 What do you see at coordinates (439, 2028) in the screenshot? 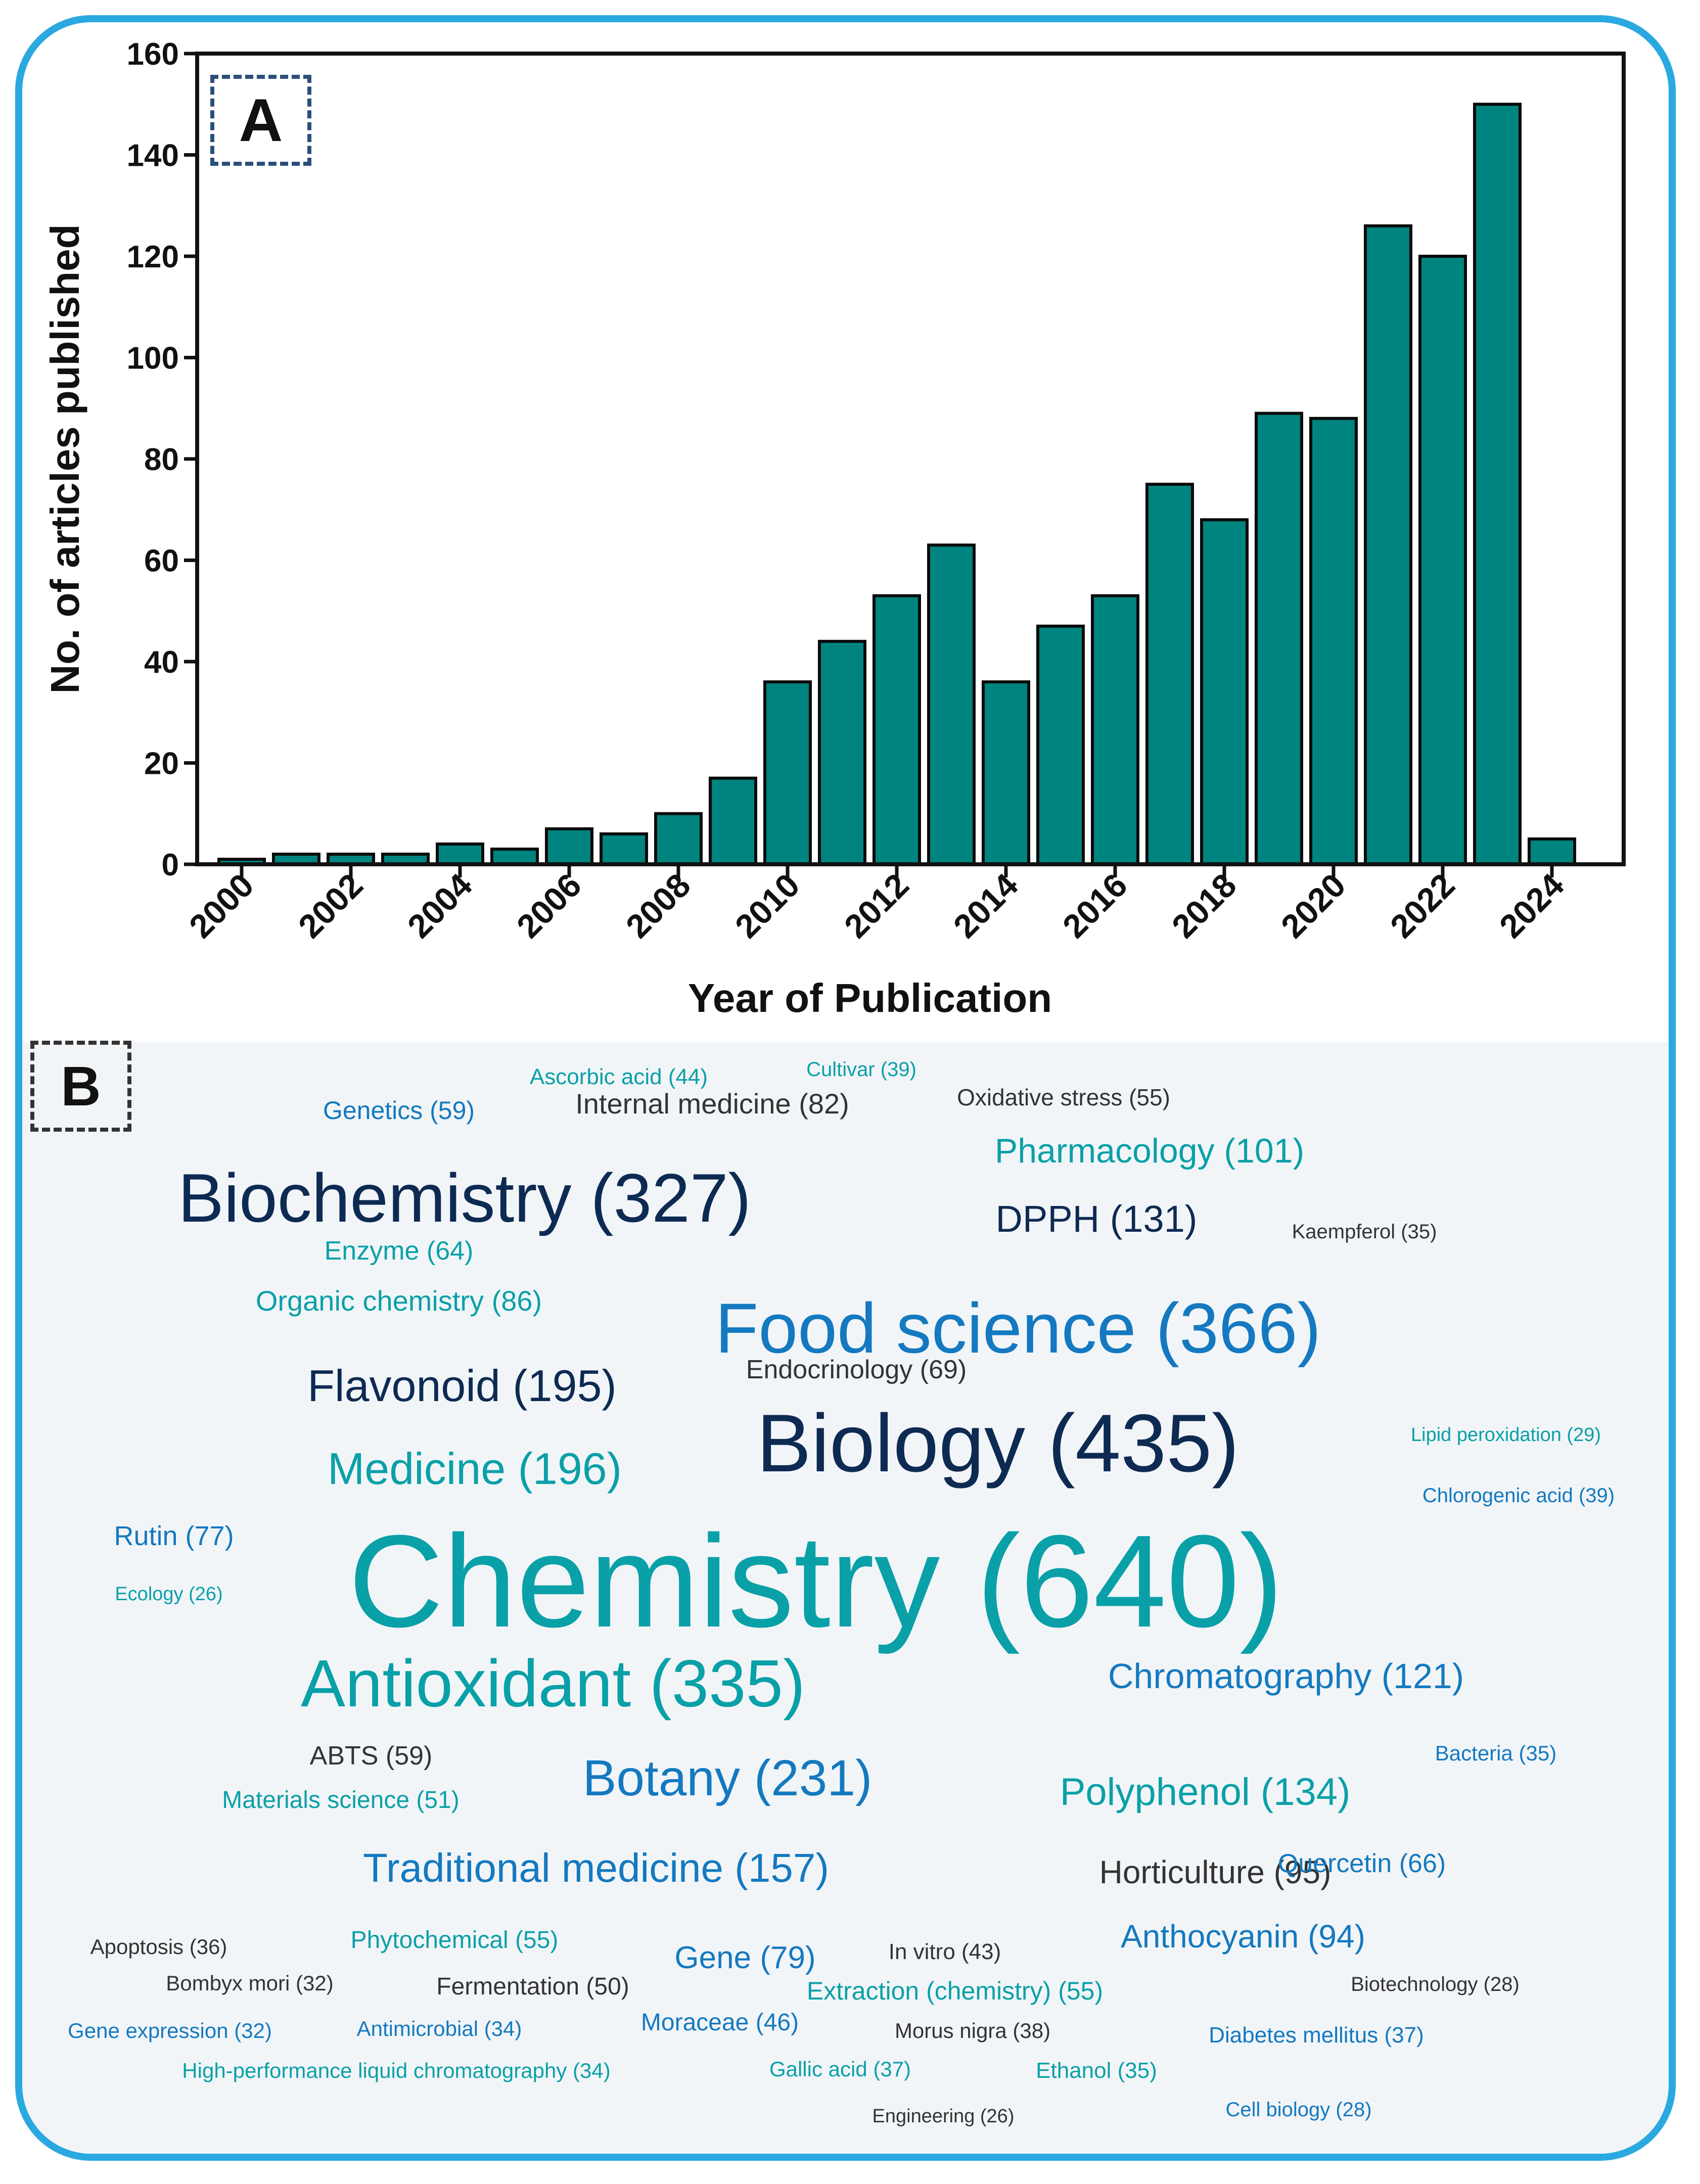
I see `cloud-word: Antimicrobial (34)` at bounding box center [439, 2028].